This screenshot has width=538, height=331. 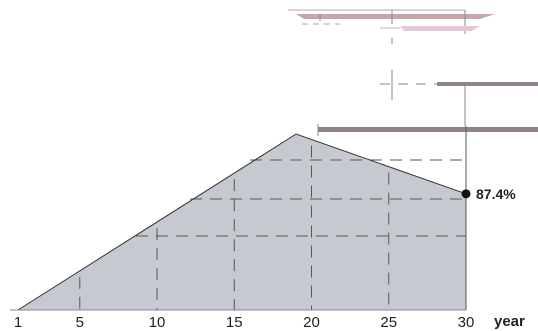 I want to click on x-tick-label: 20, so click(x=311, y=322).